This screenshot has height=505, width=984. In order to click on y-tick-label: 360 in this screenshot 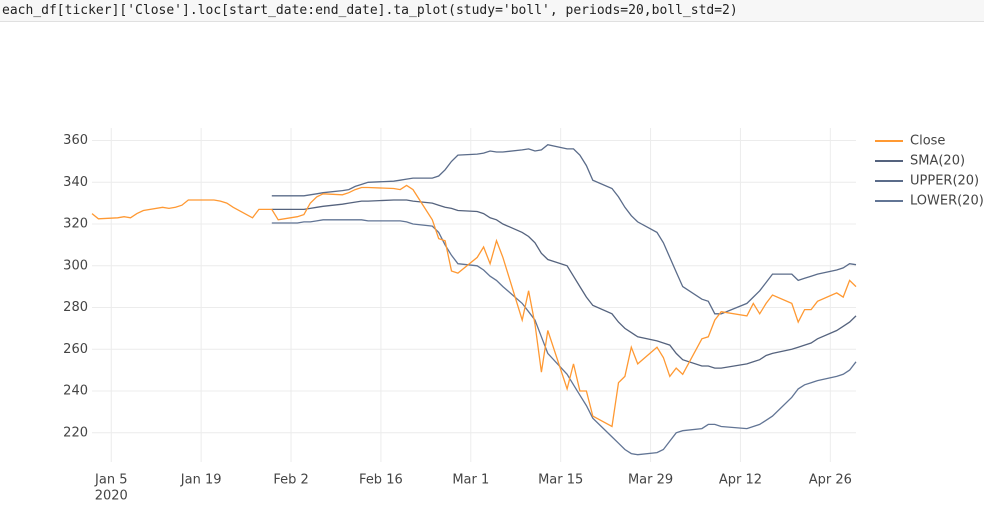, I will do `click(75, 140)`.